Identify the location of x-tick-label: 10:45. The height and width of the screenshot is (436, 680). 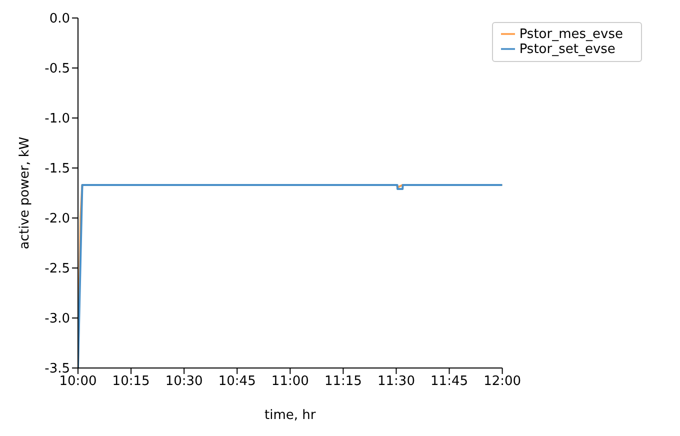
(237, 382).